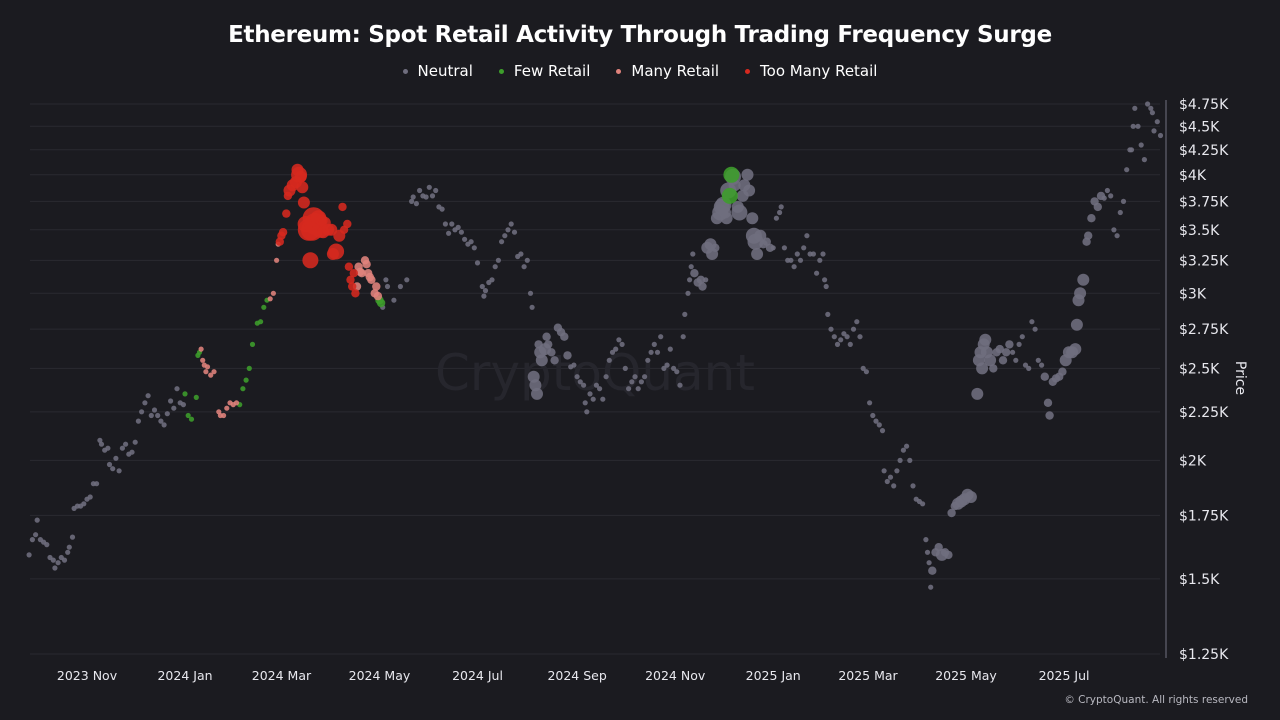 The width and height of the screenshot is (1280, 720). Describe the element at coordinates (966, 675) in the screenshot. I see `x-tick-label: 2025 May` at that location.